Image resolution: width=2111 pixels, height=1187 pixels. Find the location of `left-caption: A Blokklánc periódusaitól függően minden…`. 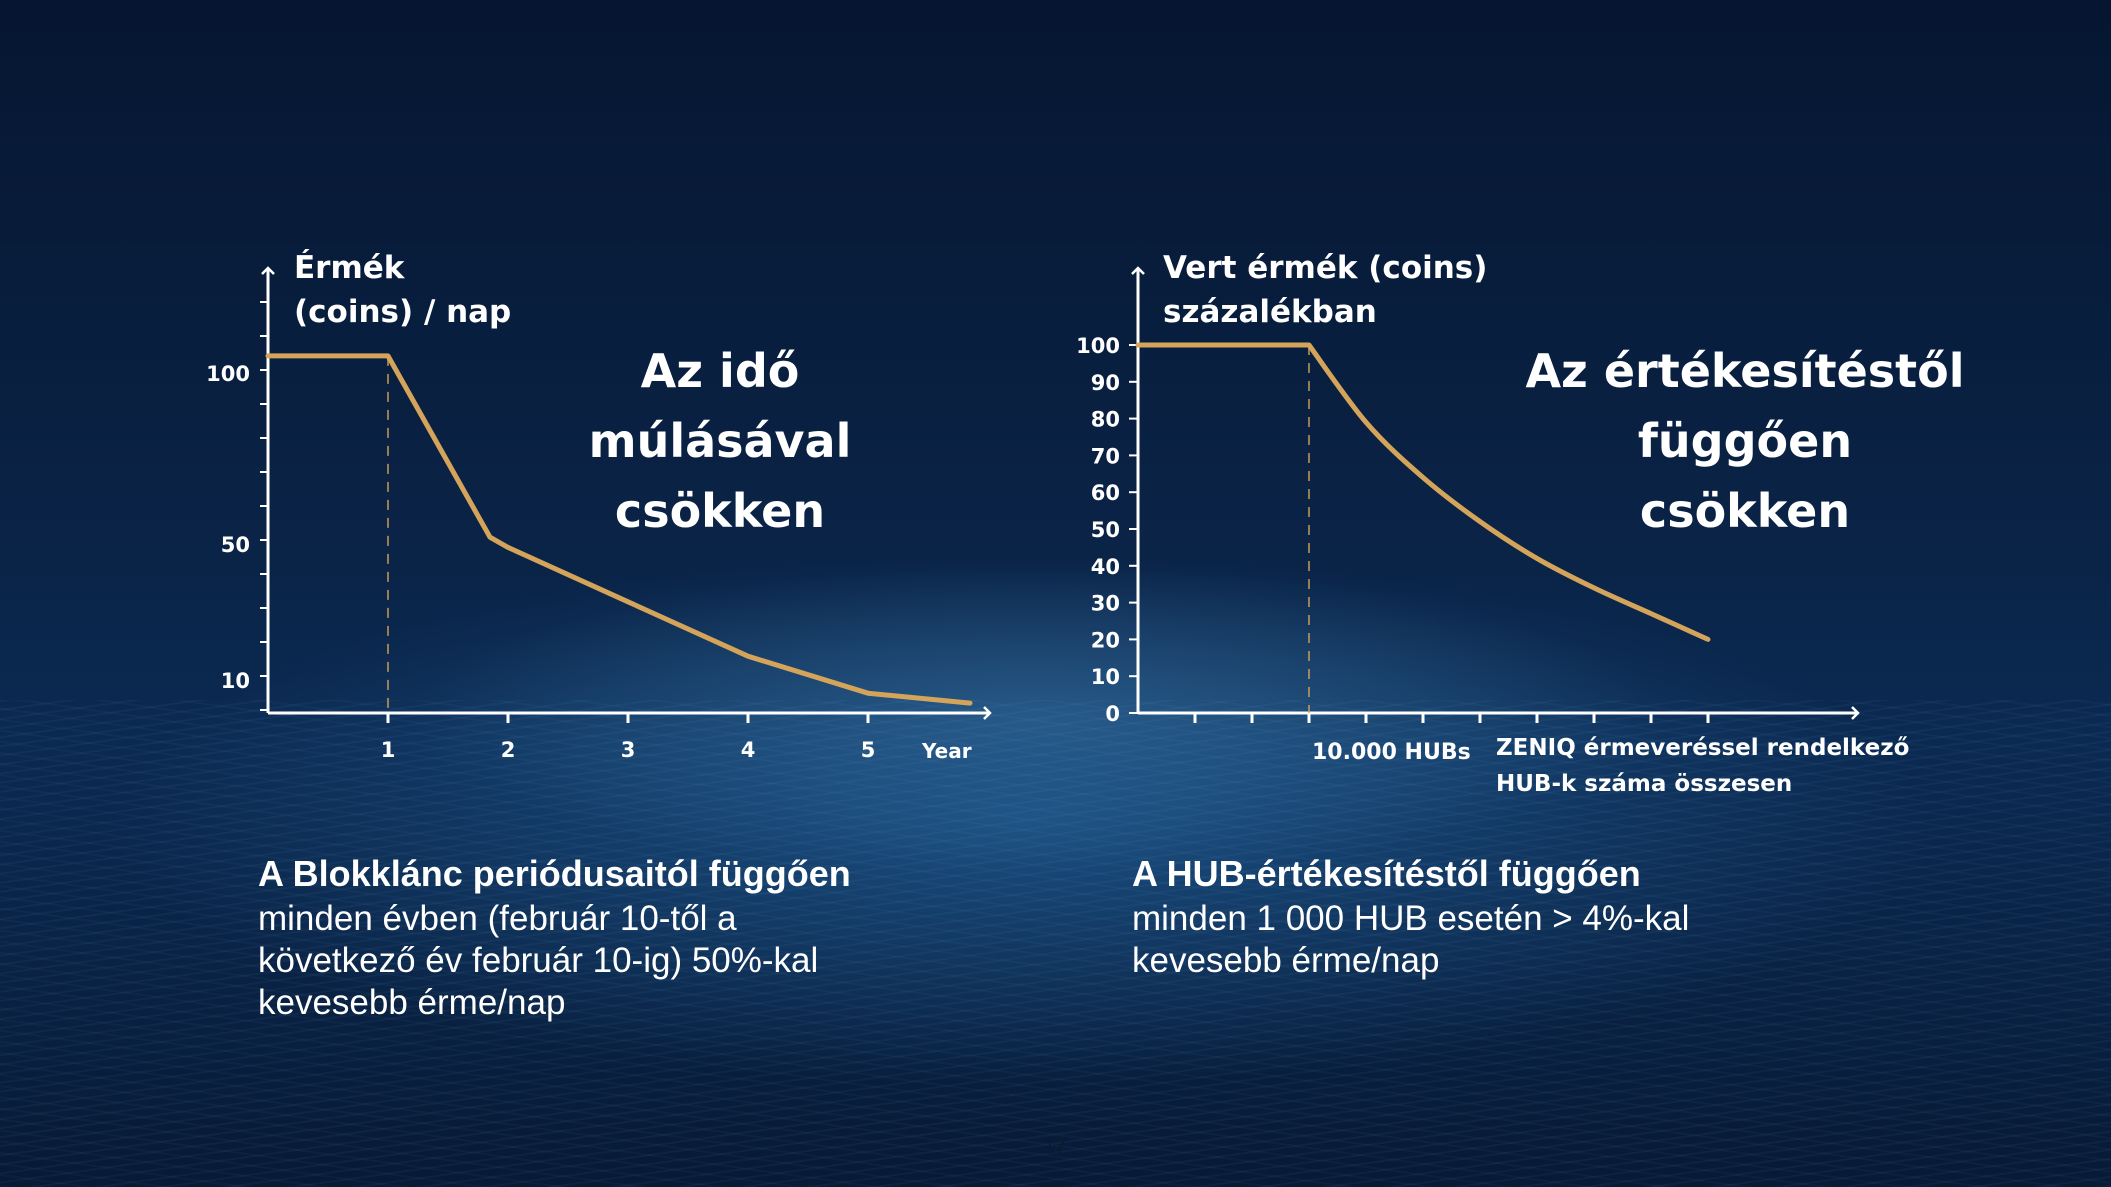

left-caption: A Blokklánc periódusaitól függően minden… is located at coordinates (608, 938).